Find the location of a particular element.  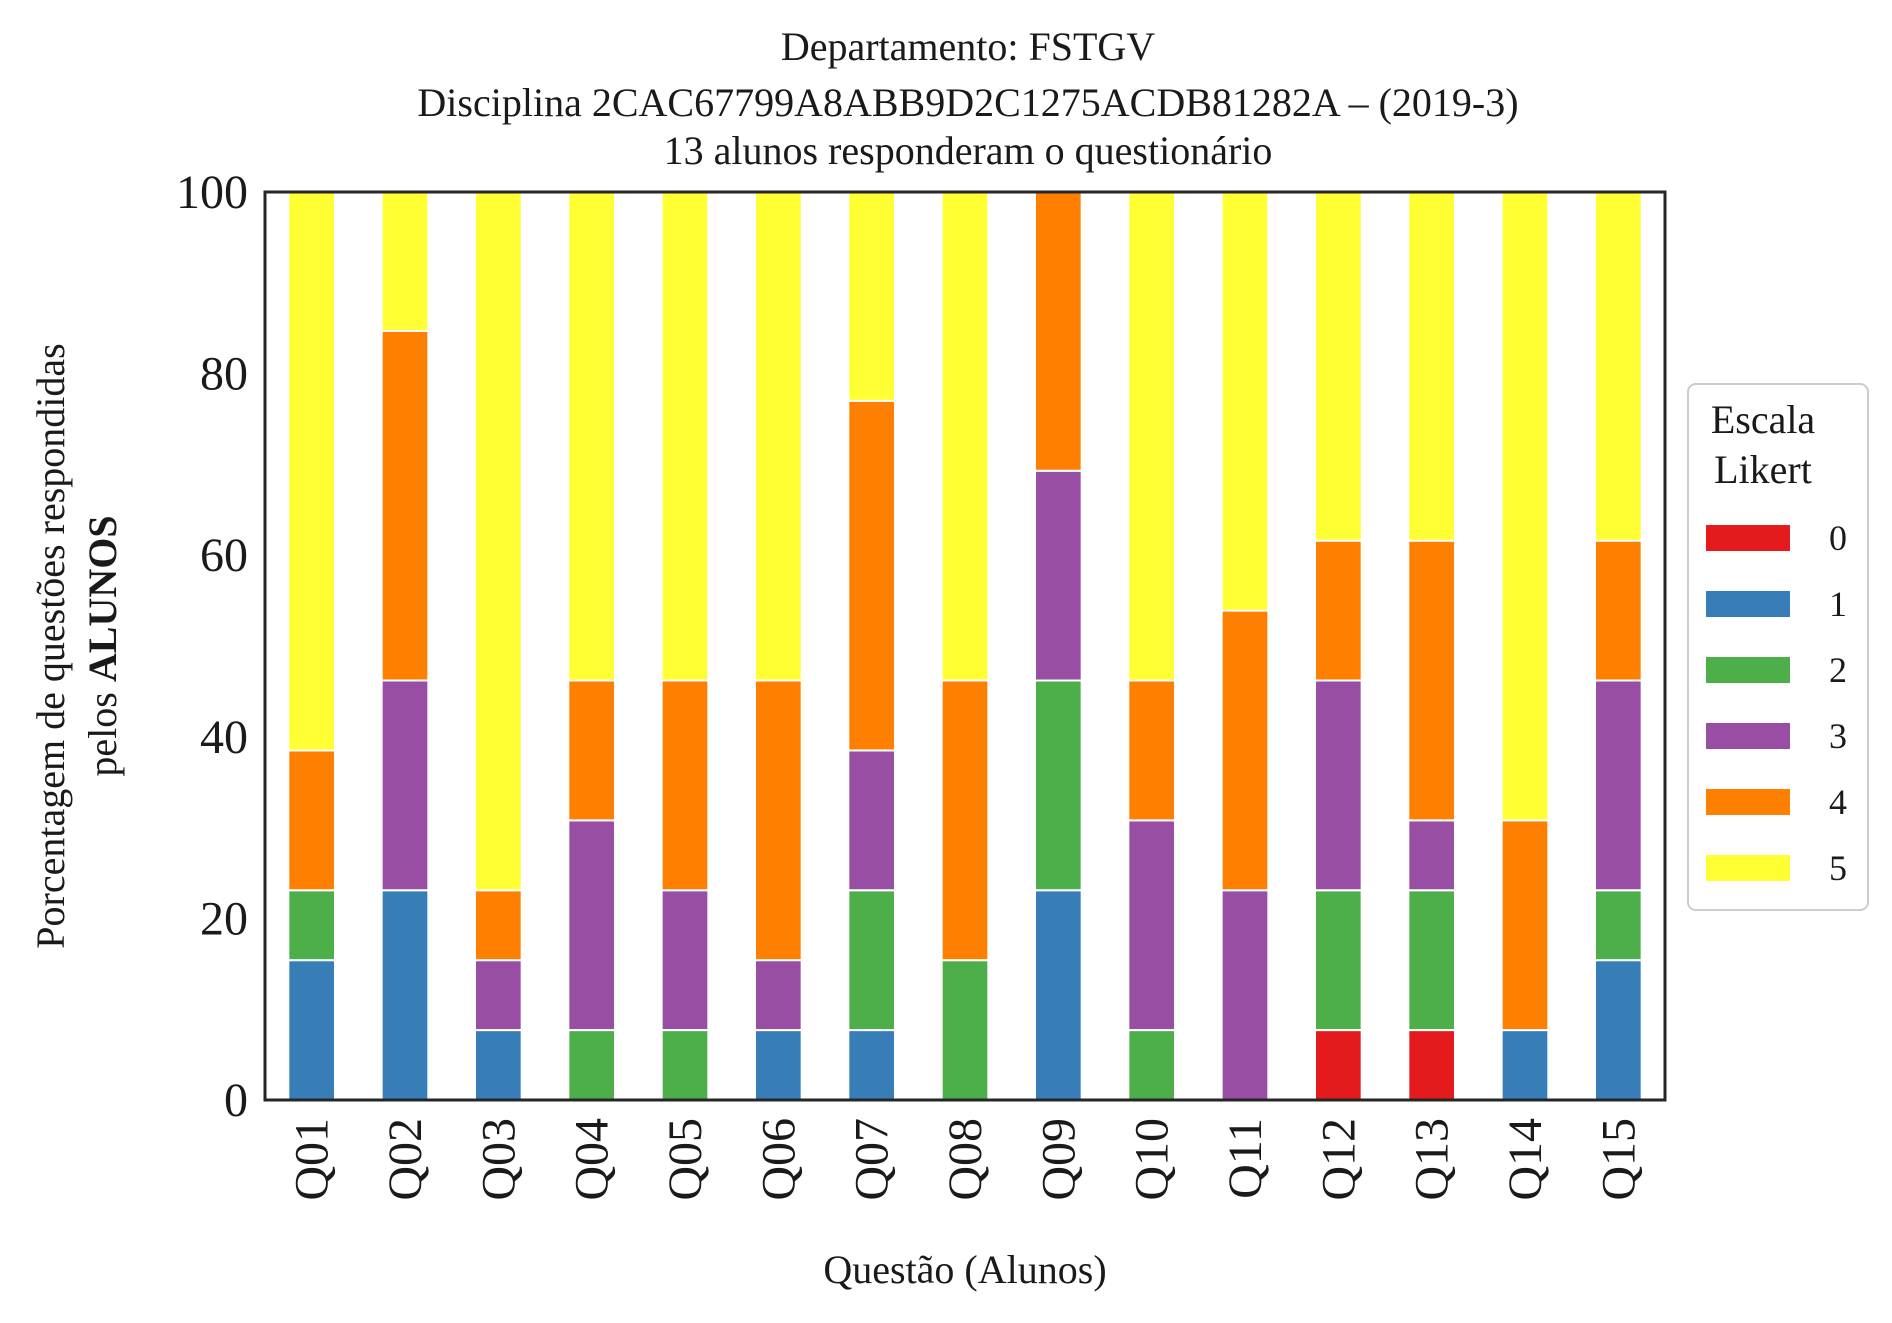

y-tick-label: 100 is located at coordinates (212, 192).